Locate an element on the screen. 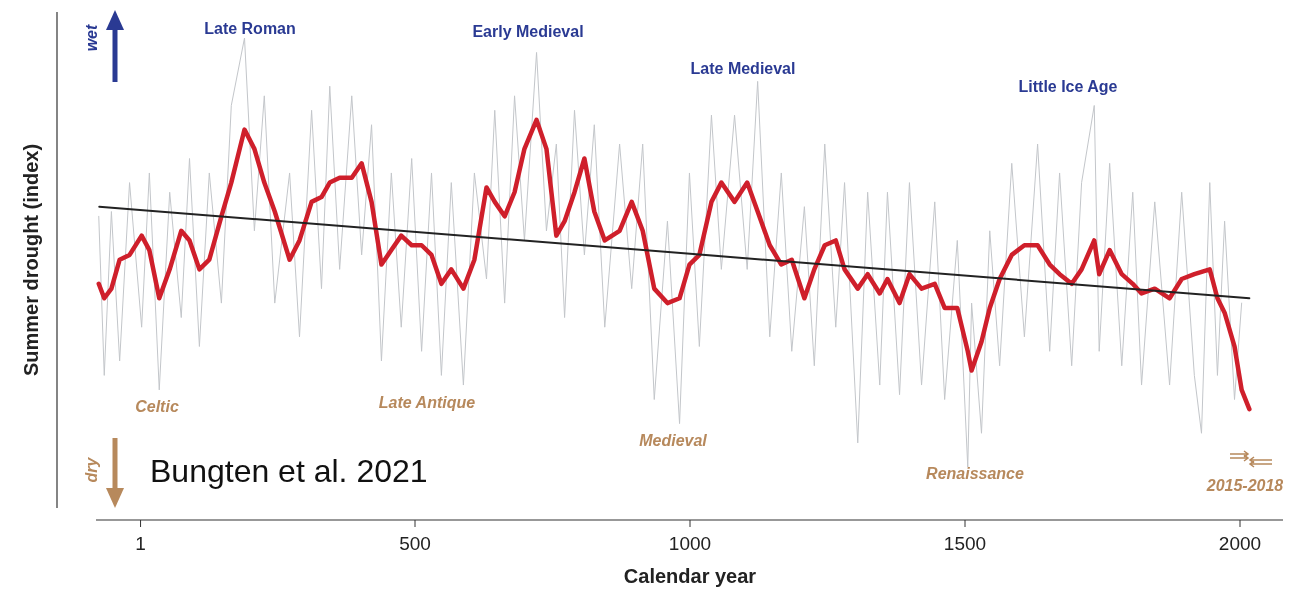  x-tick-label: 2000 is located at coordinates (1240, 543).